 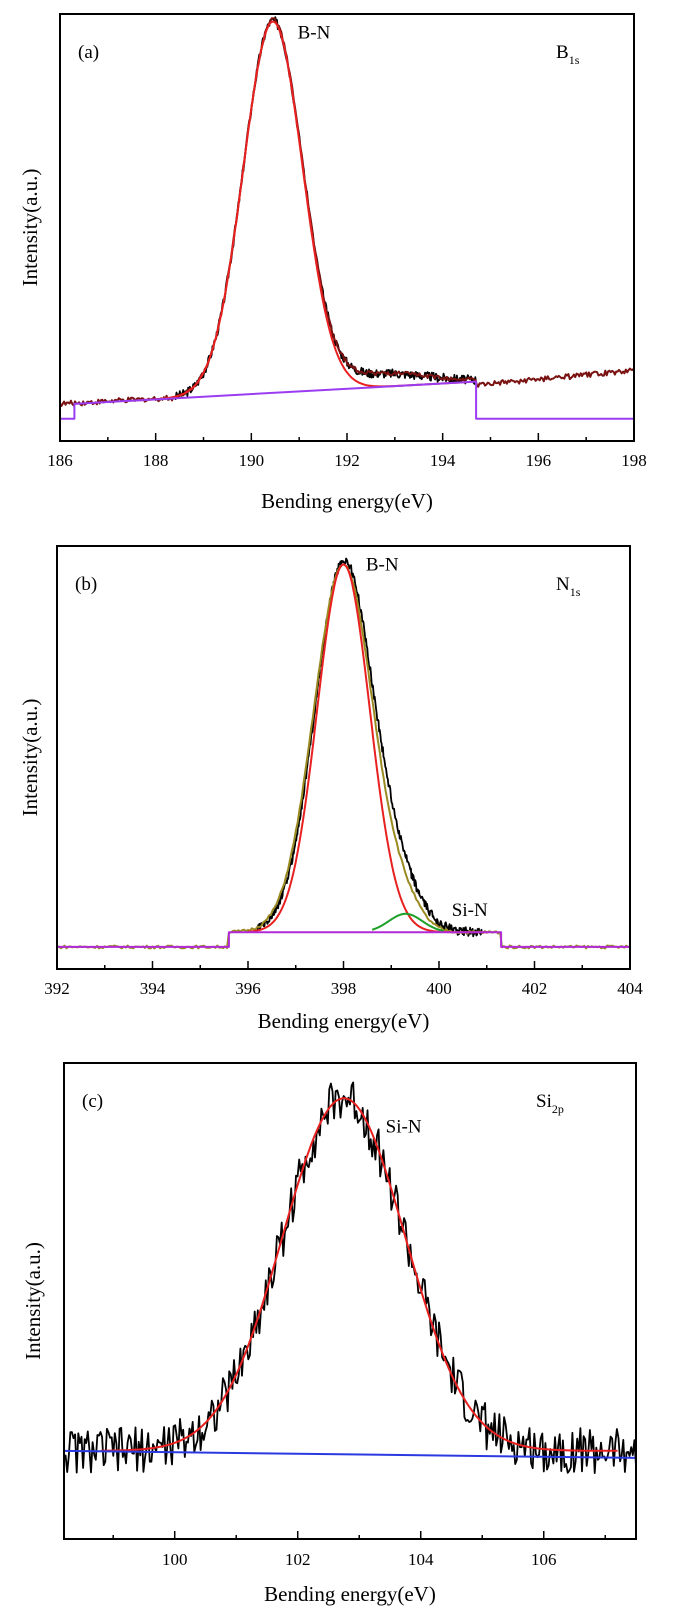 I want to click on x-tick-label: 404, so click(x=630, y=988).